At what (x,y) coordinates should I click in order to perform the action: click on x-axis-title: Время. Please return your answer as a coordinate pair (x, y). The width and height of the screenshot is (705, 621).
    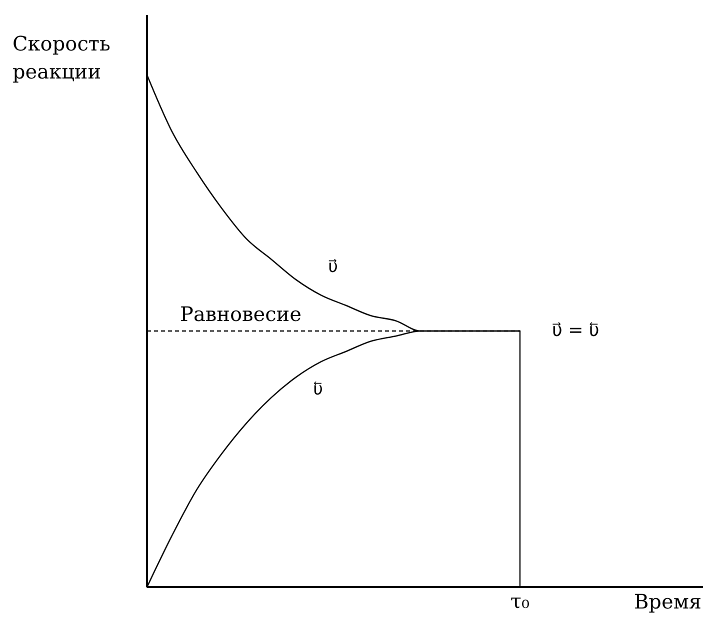
    Looking at the image, I should click on (668, 602).